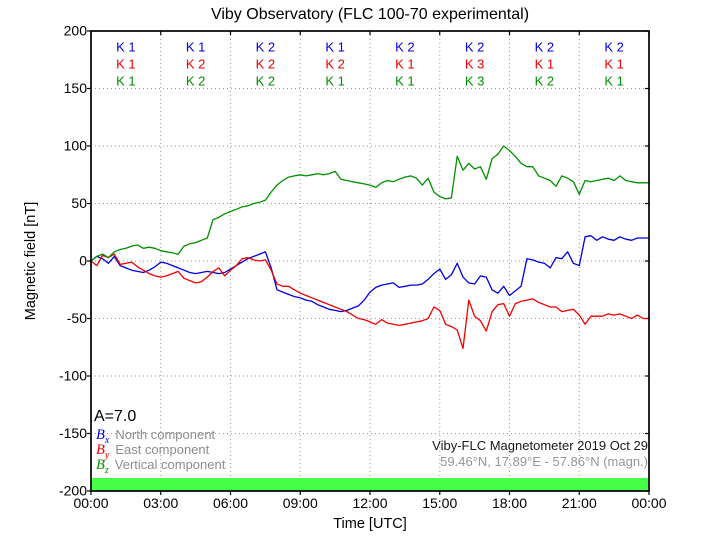 This screenshot has width=720, height=540. Describe the element at coordinates (103, 451) in the screenshot. I see `by-symbol: By` at that location.